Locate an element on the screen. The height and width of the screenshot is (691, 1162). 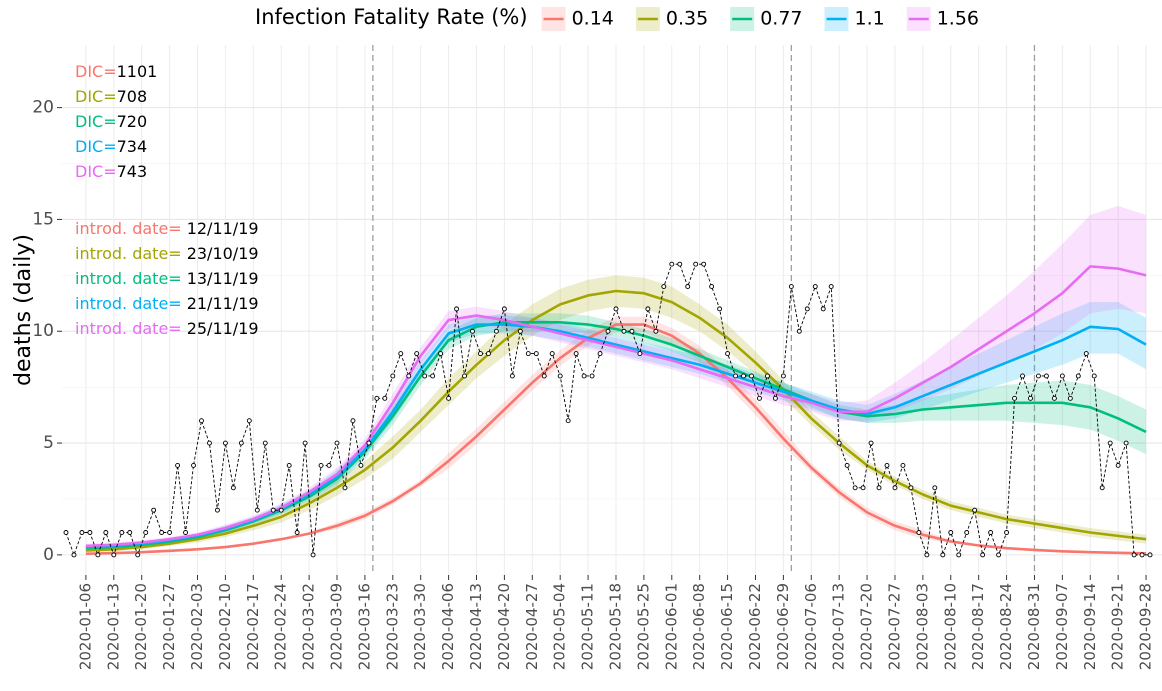
dic-label: DIC= is located at coordinates (96, 121).